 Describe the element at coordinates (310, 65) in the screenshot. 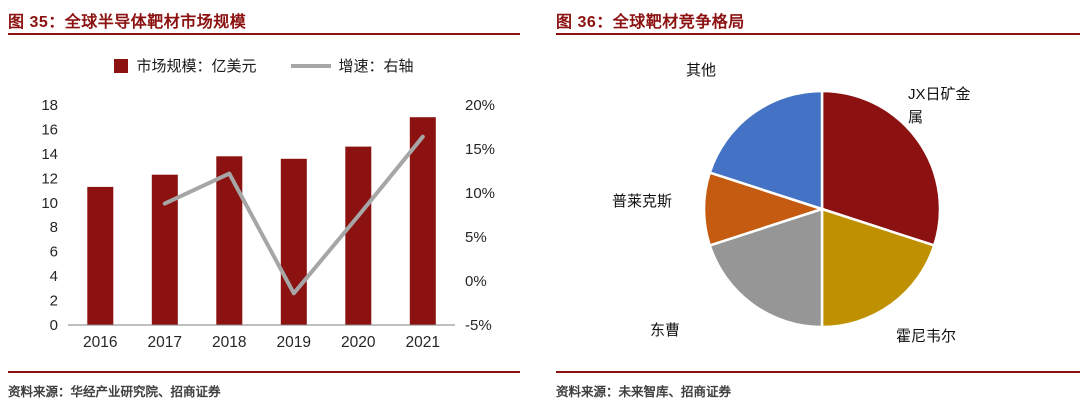

I see `legend-line-swatch` at that location.